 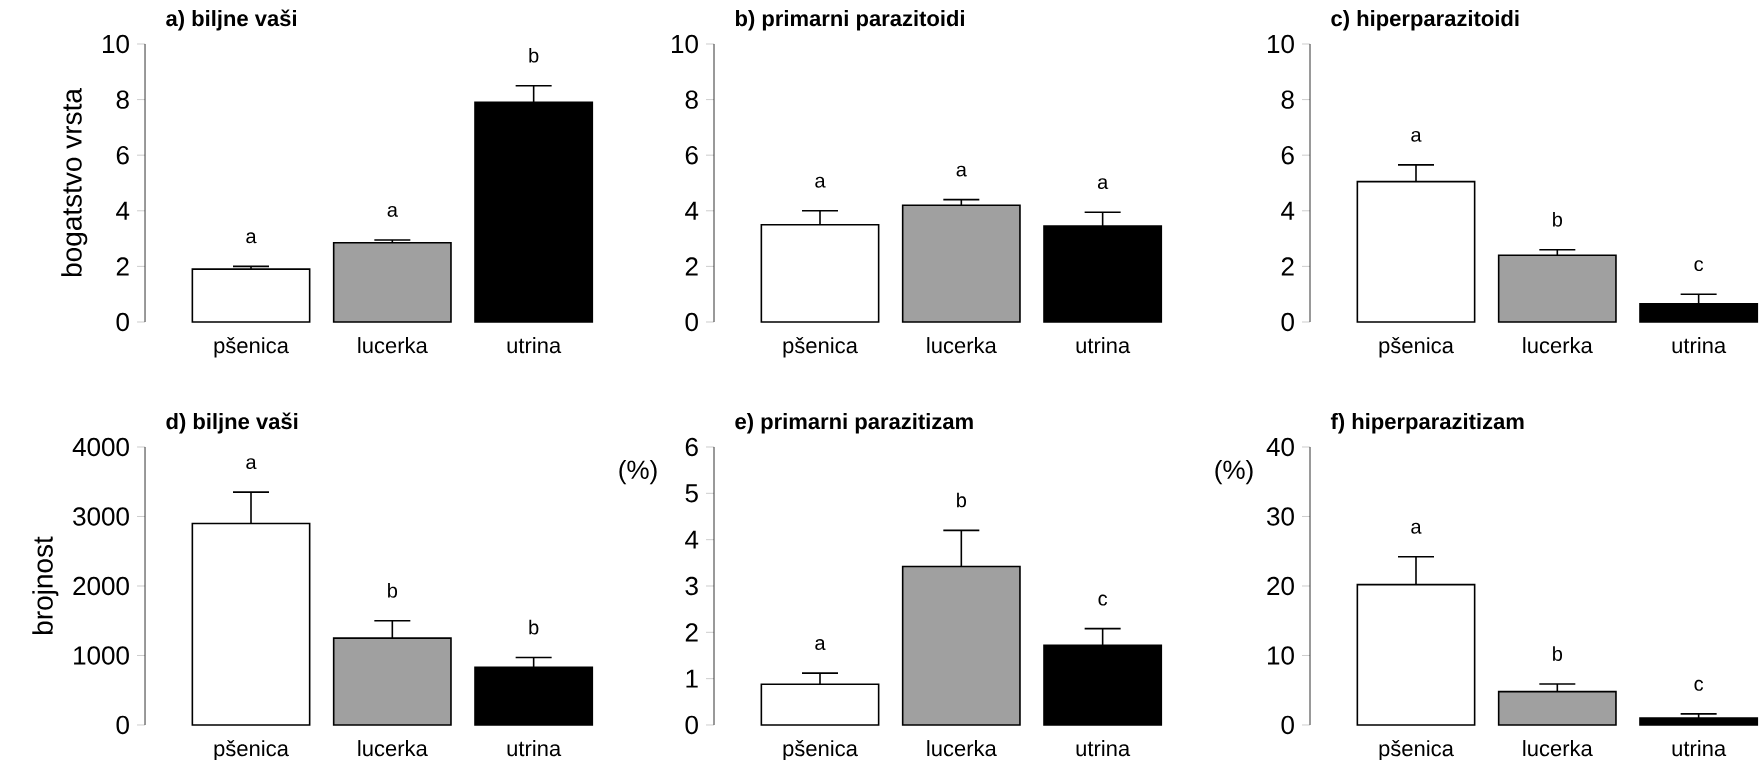 I want to click on chart-title: d) biljne vaši, so click(x=232, y=423).